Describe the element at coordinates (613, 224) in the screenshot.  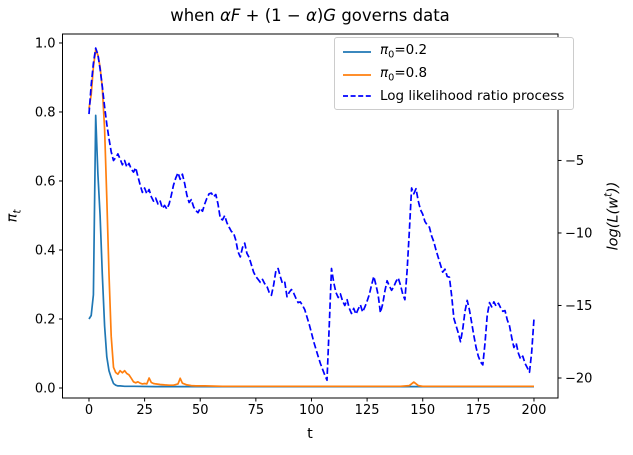
I see `text-part: log(L(w` at that location.